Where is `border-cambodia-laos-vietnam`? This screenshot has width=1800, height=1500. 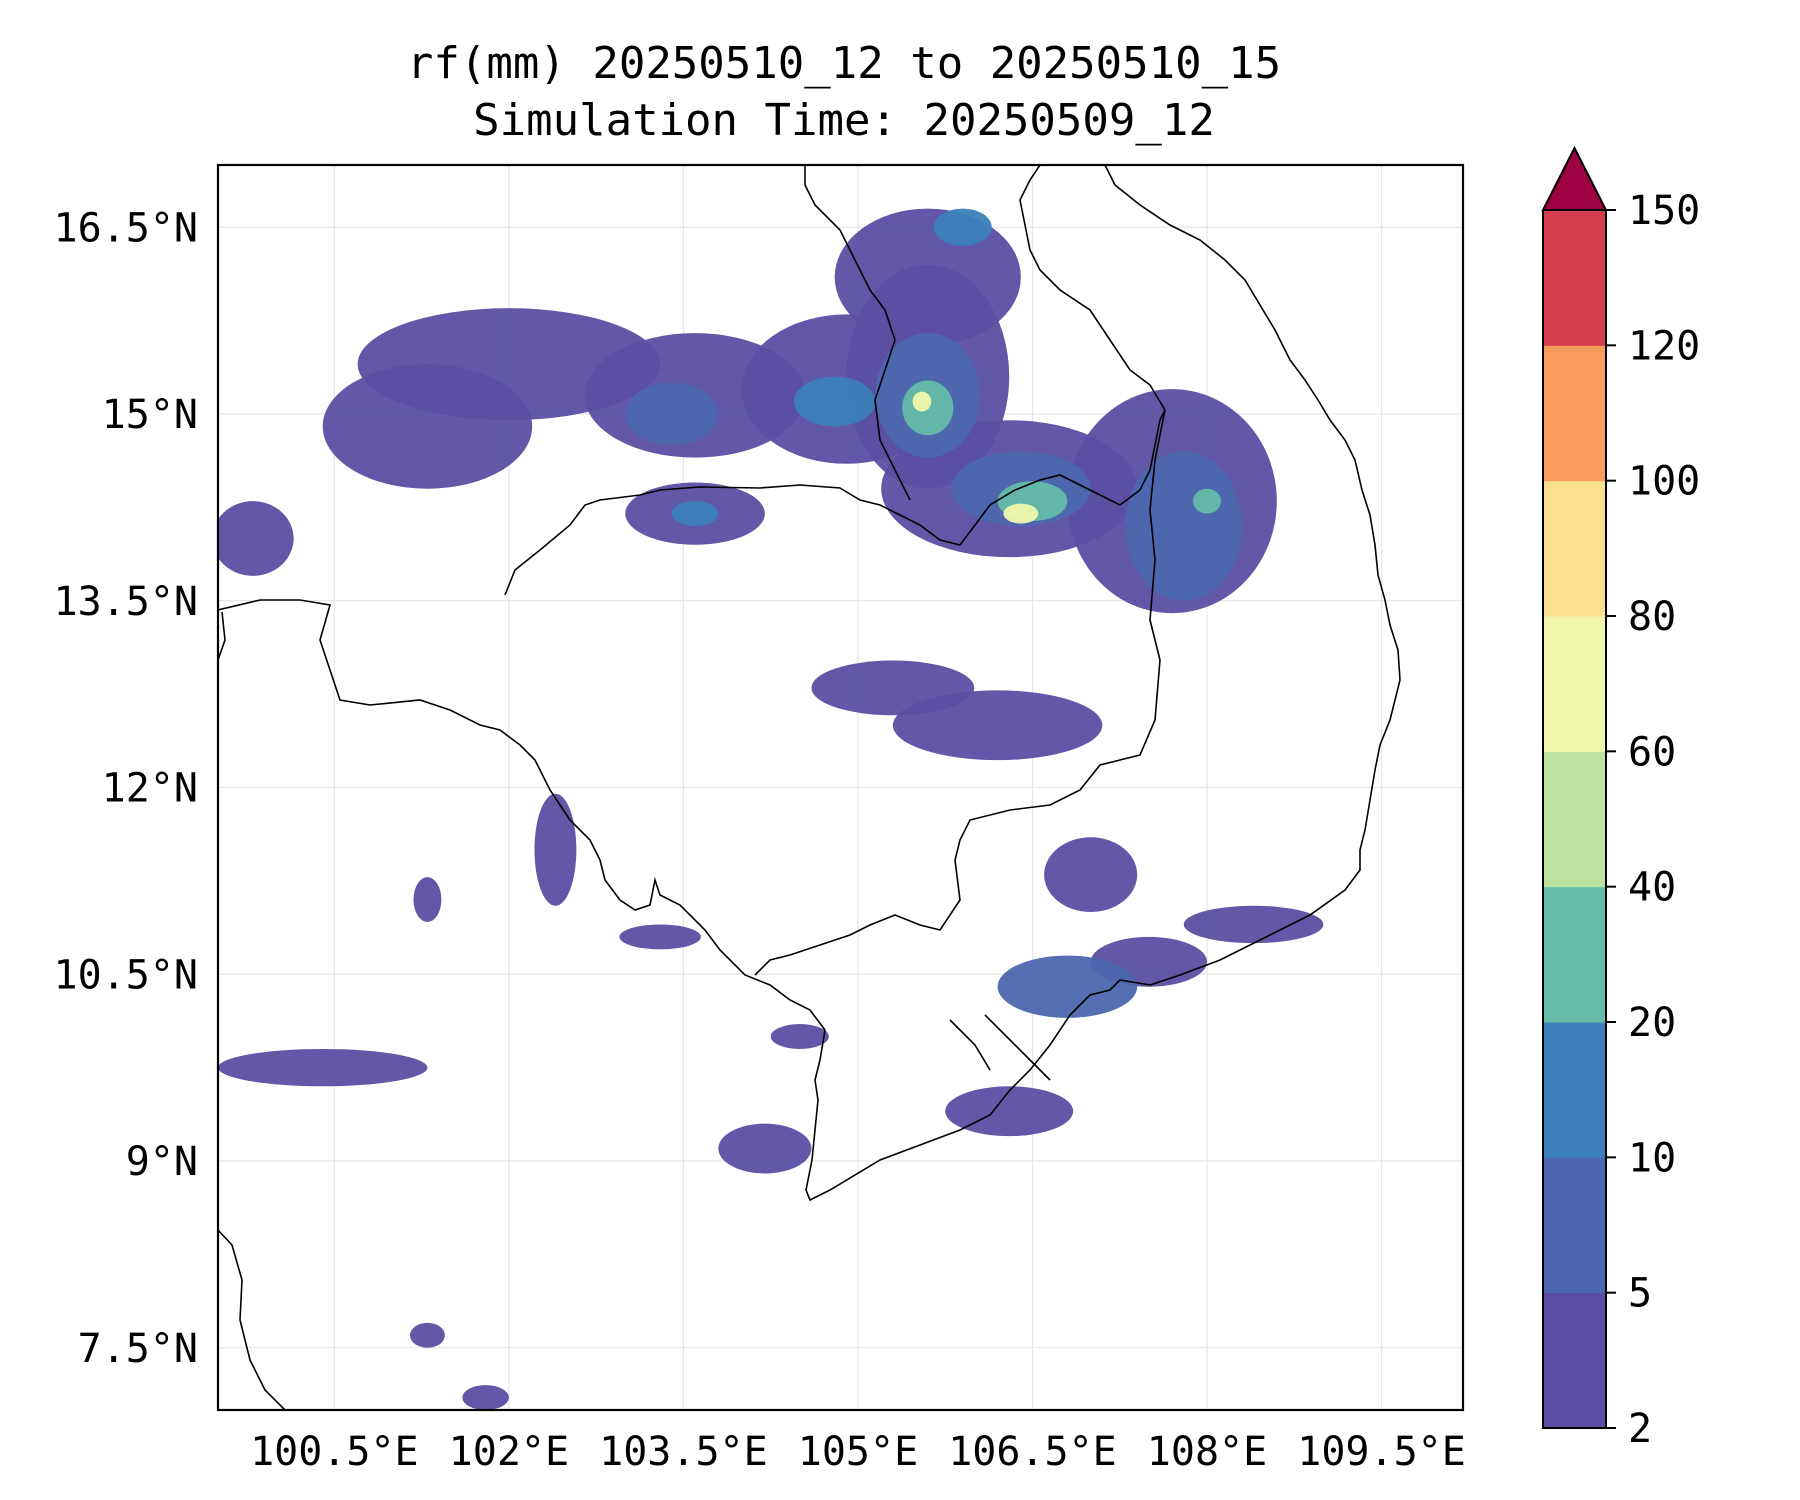
border-cambodia-laos-vietnam is located at coordinates (1062, 477).